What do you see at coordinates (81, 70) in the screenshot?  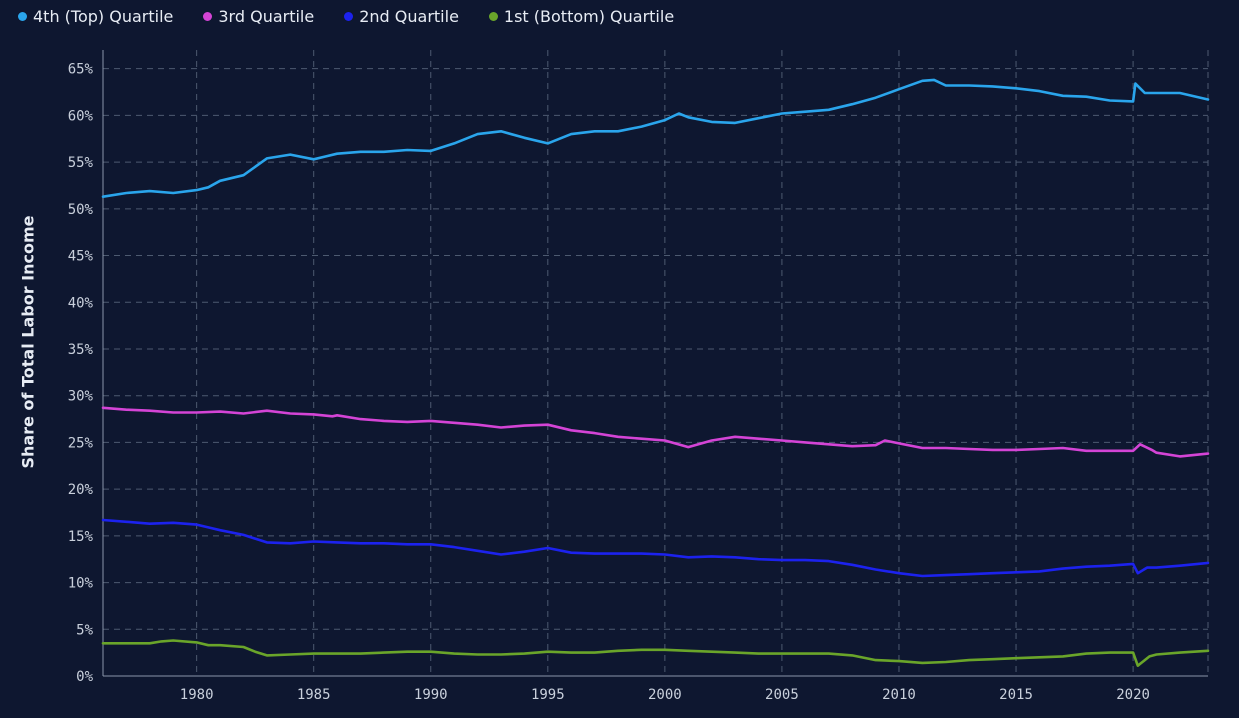 I see `y-tick-label: 65%` at bounding box center [81, 70].